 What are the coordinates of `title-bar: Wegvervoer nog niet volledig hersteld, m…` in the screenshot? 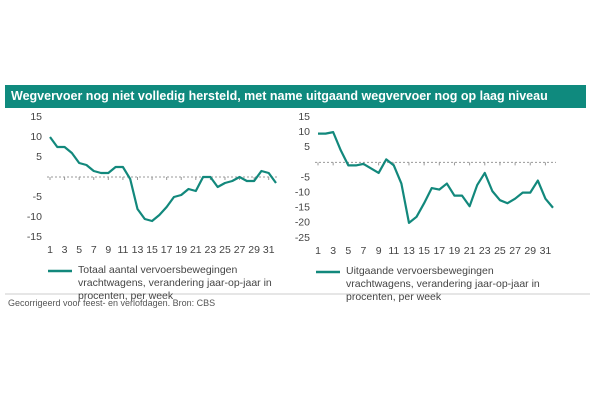 It's located at (295, 96).